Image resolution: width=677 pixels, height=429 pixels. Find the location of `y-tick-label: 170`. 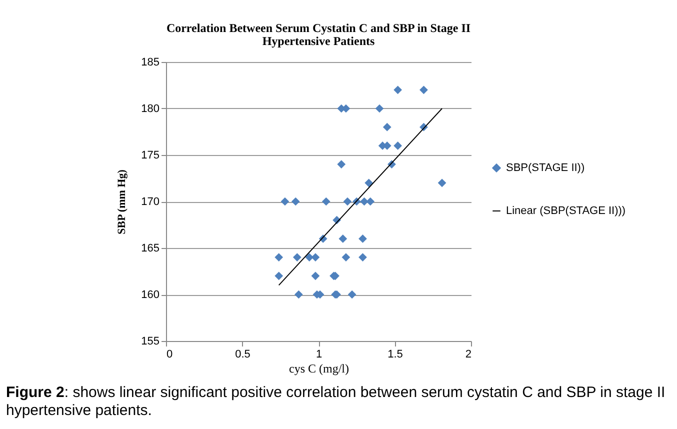

y-tick-label: 170 is located at coordinates (150, 202).